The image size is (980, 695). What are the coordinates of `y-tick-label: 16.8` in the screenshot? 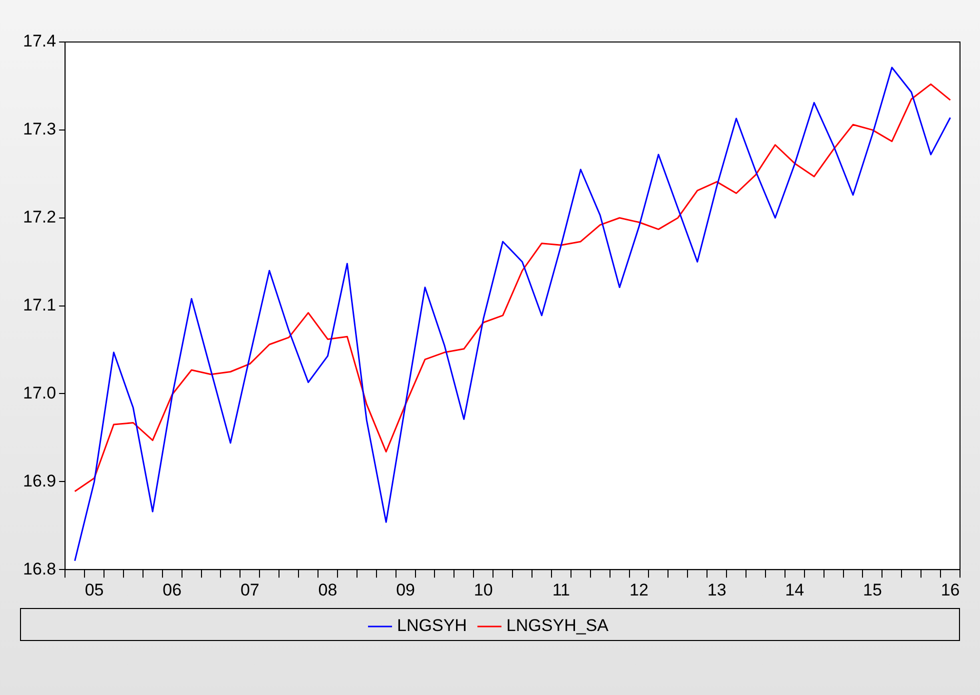 It's located at (39, 568).